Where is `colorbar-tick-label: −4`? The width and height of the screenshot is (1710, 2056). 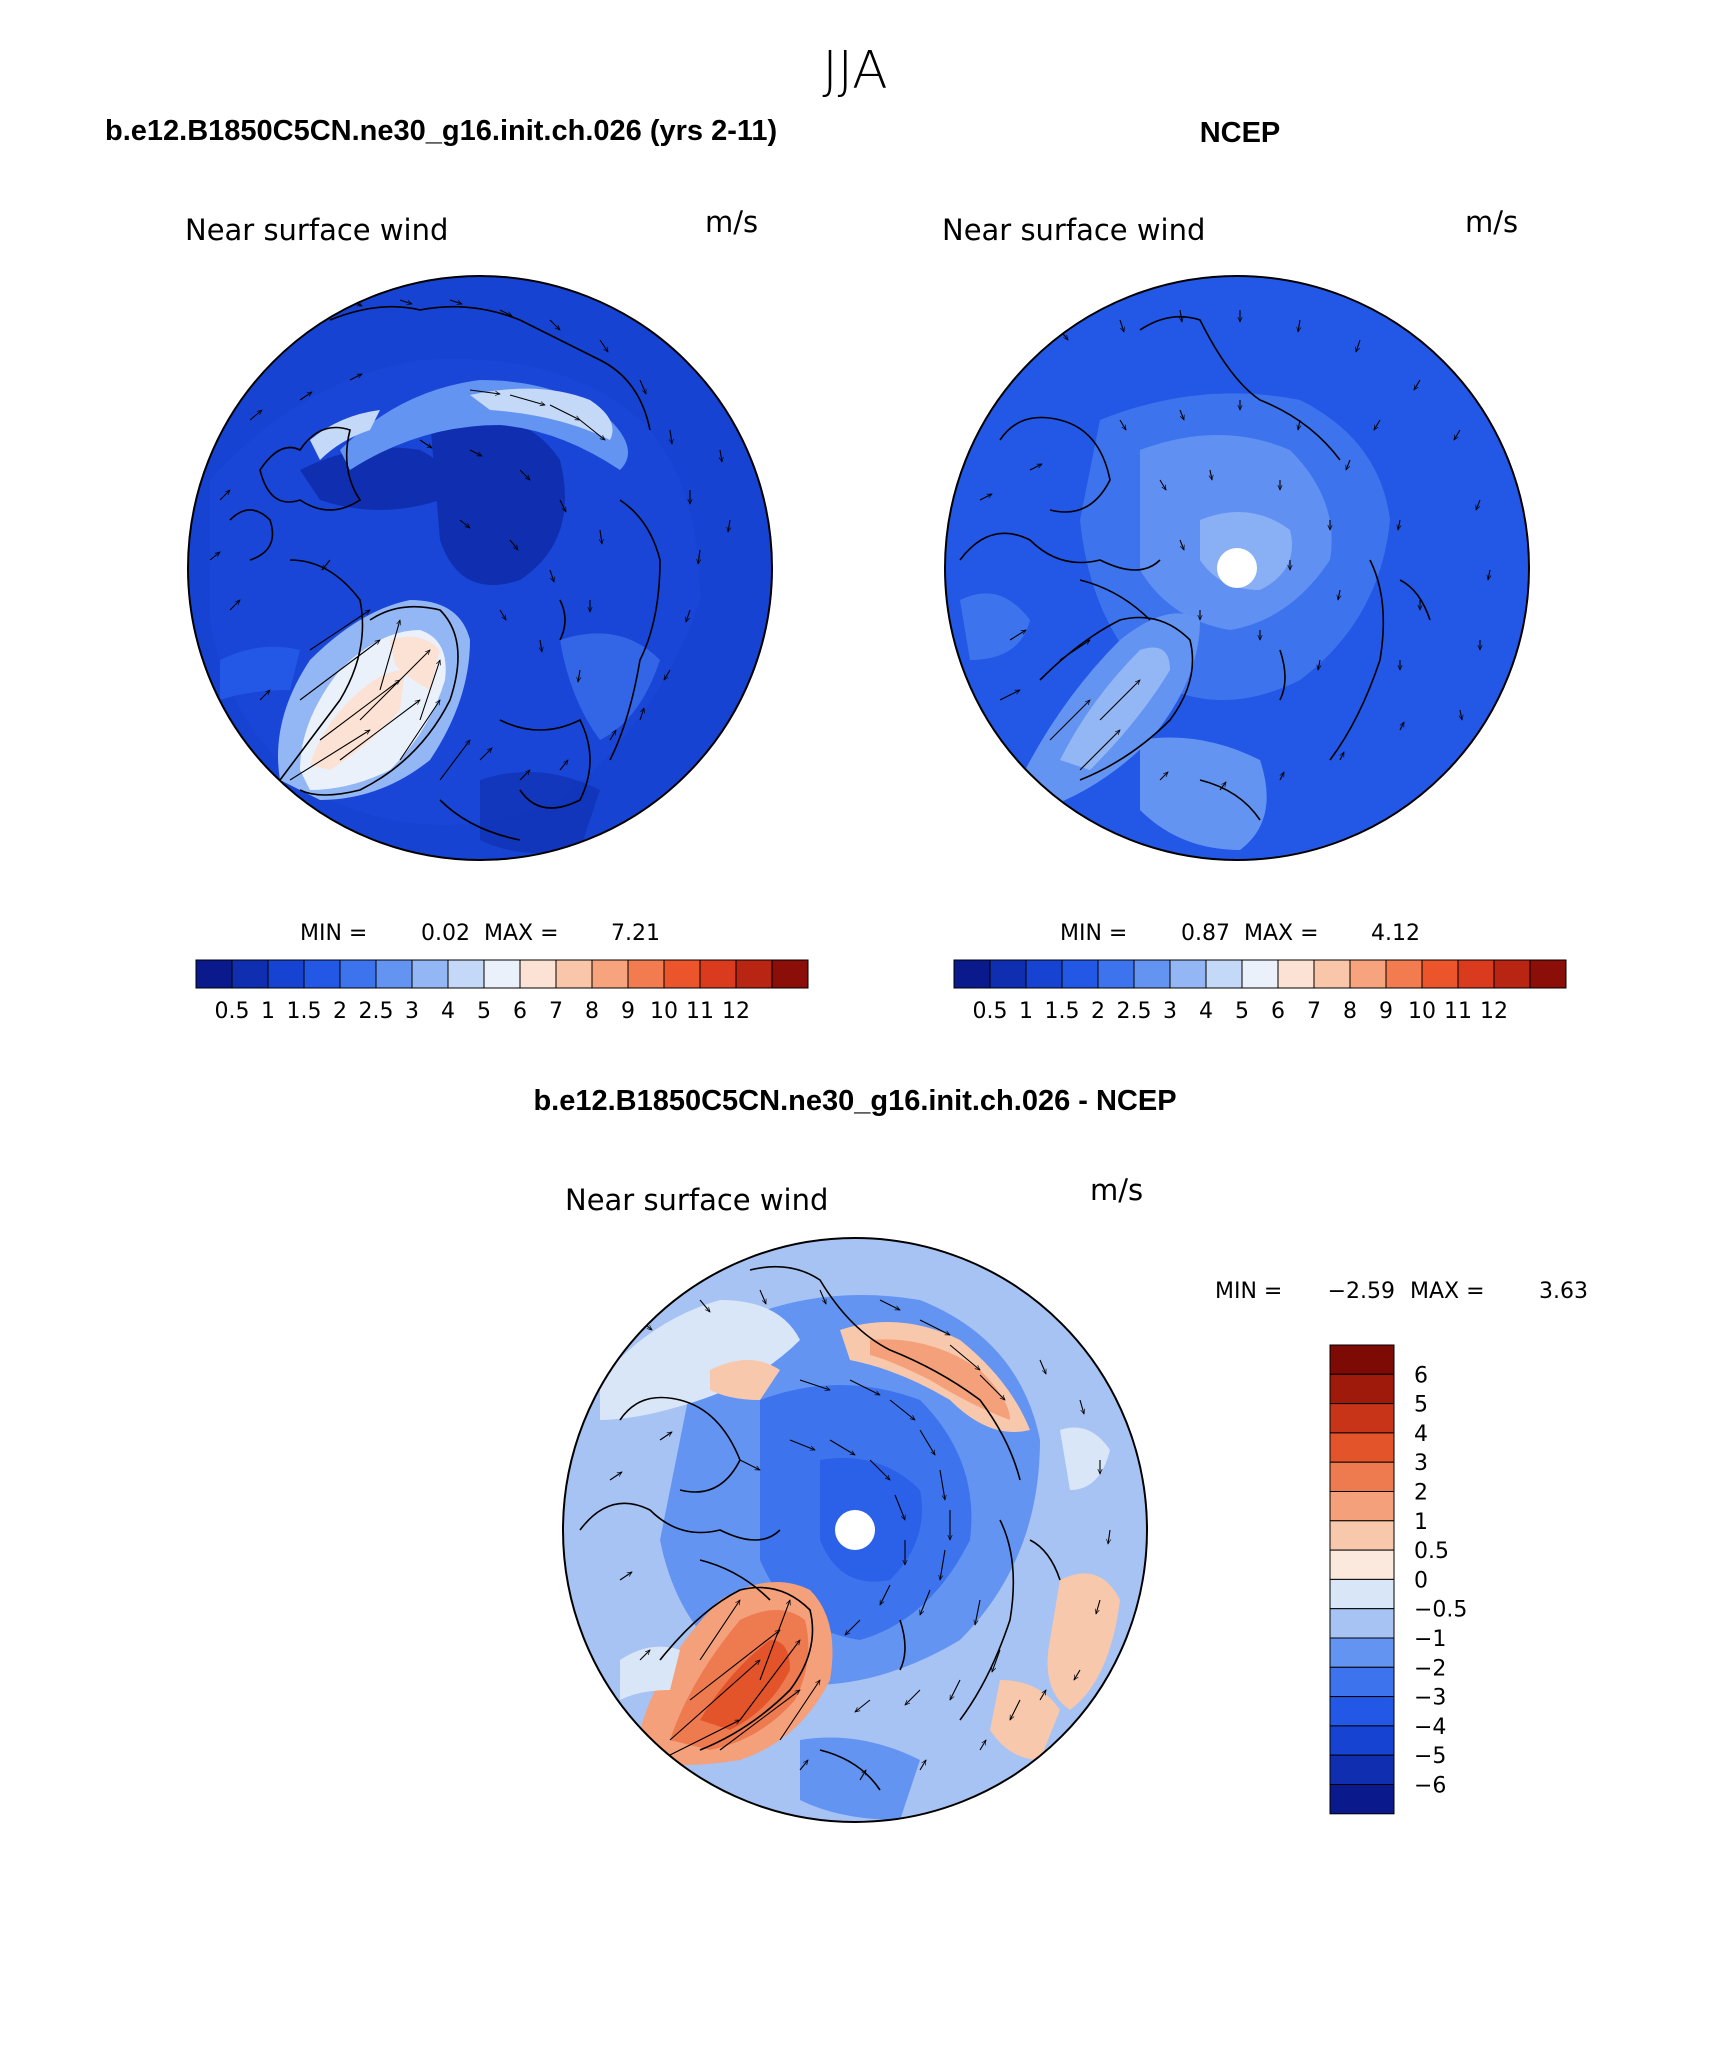 colorbar-tick-label: −4 is located at coordinates (1430, 1727).